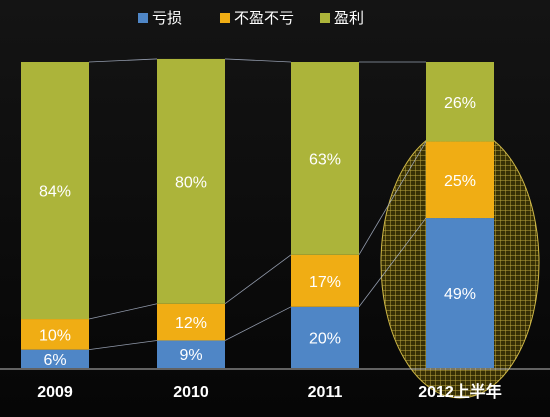 This screenshot has height=417, width=550. Describe the element at coordinates (167, 18) in the screenshot. I see `legend-label-0: 亏损` at that location.